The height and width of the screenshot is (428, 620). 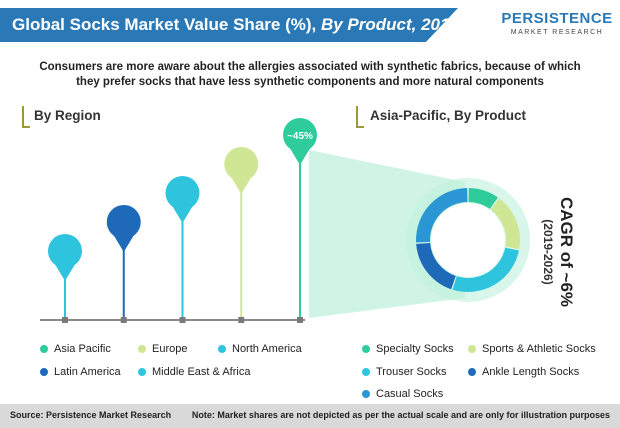 I want to click on donut-hole, so click(x=468, y=240).